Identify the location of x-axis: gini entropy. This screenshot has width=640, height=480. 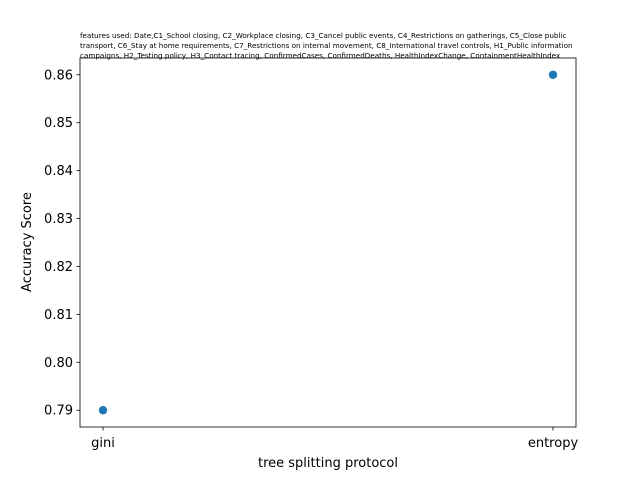
(334, 439).